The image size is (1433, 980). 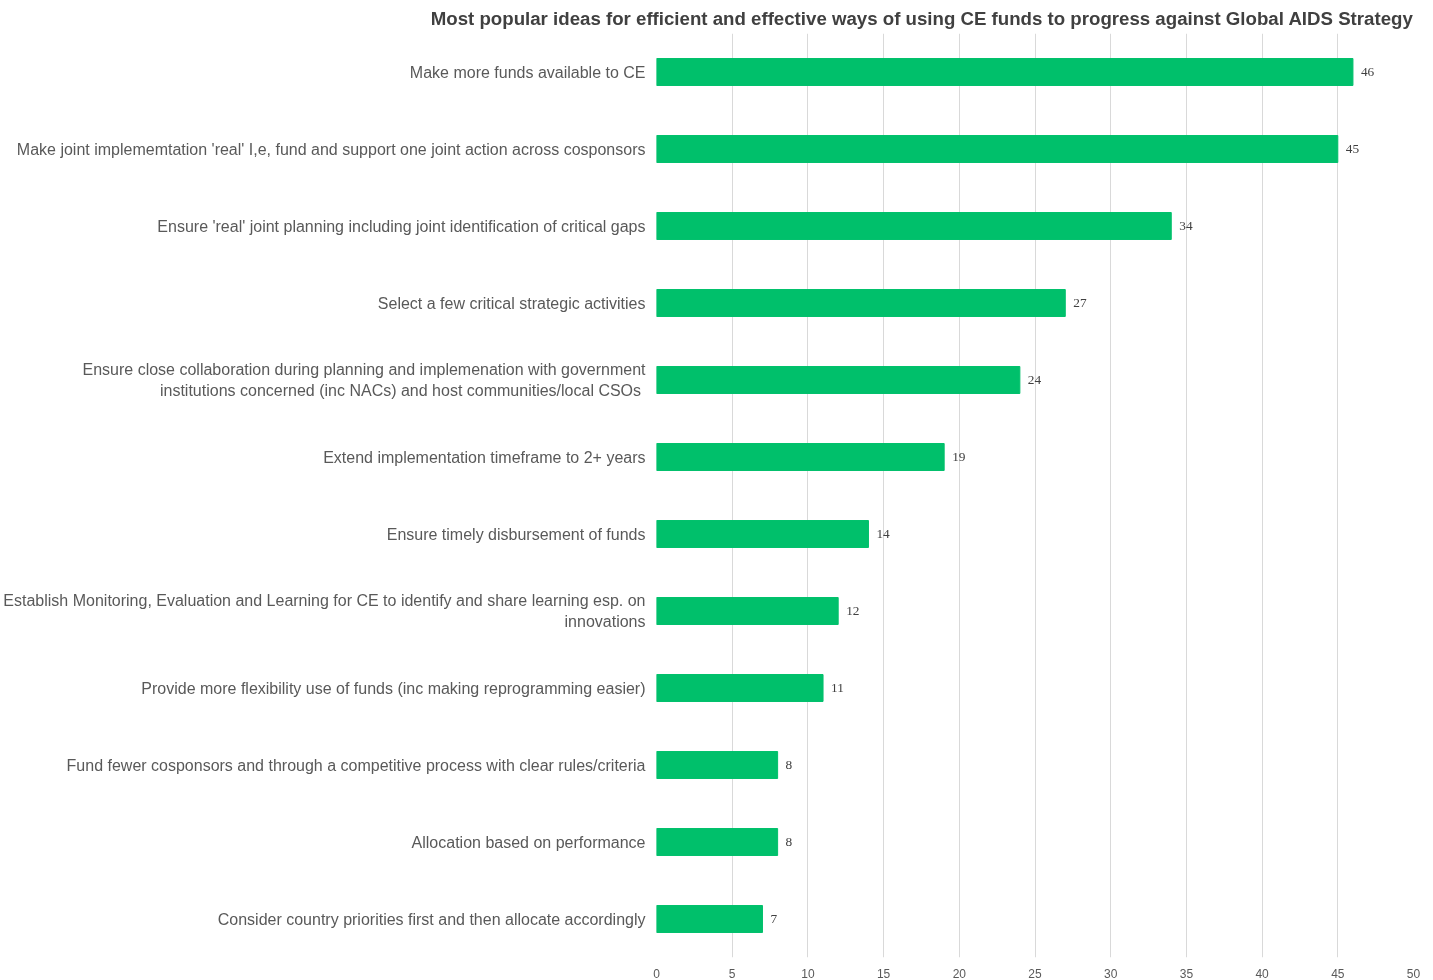 What do you see at coordinates (657, 973) in the screenshot?
I see `x-tick-label: 0` at bounding box center [657, 973].